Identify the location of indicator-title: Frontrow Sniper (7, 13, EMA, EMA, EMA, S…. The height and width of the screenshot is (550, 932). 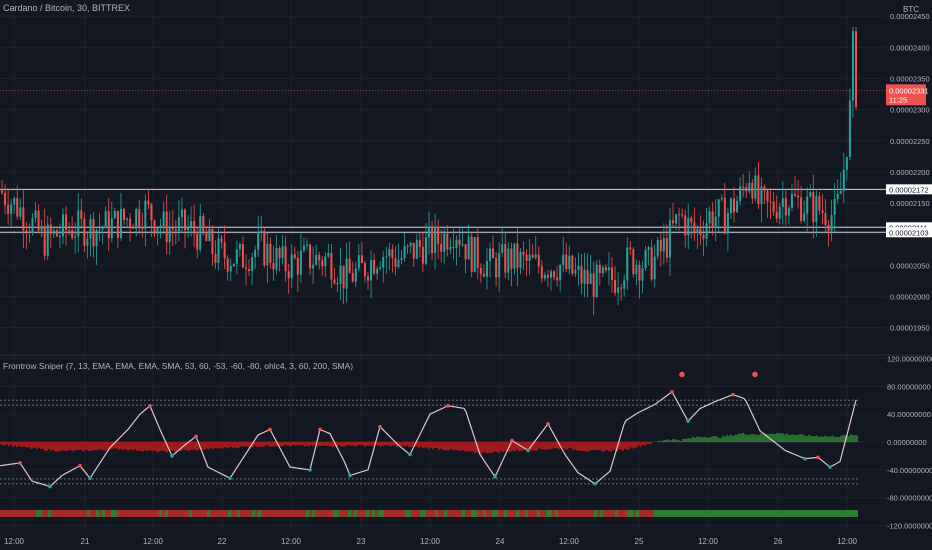
(178, 366).